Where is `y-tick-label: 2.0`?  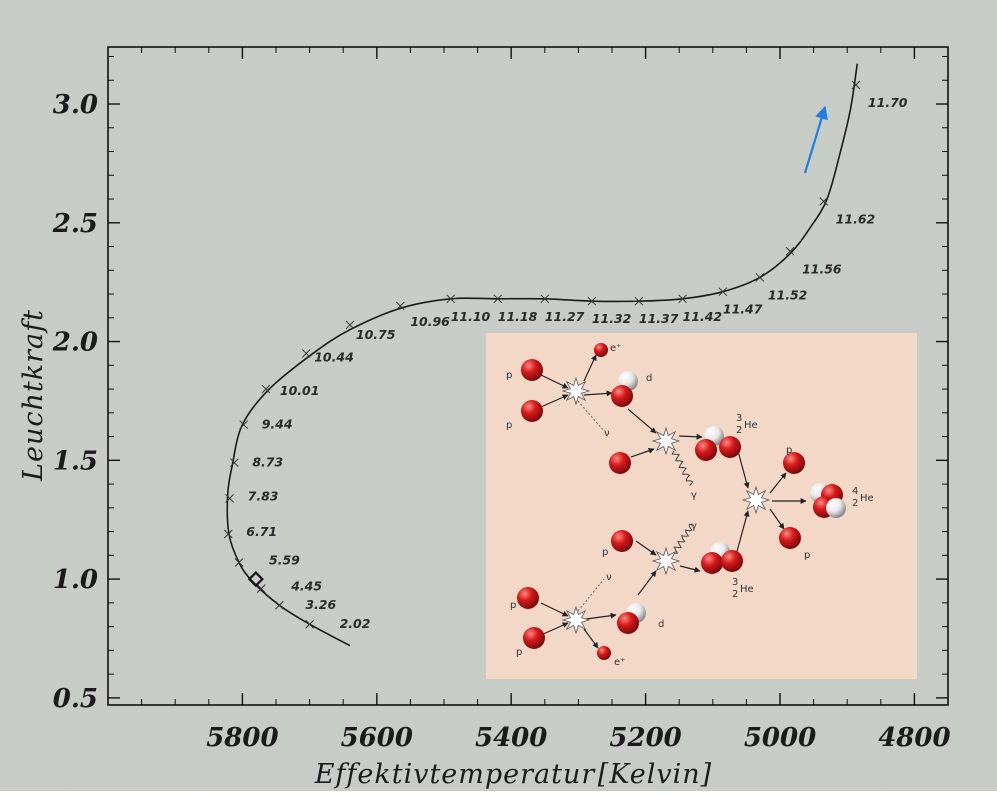
y-tick-label: 2.0 is located at coordinates (75, 343).